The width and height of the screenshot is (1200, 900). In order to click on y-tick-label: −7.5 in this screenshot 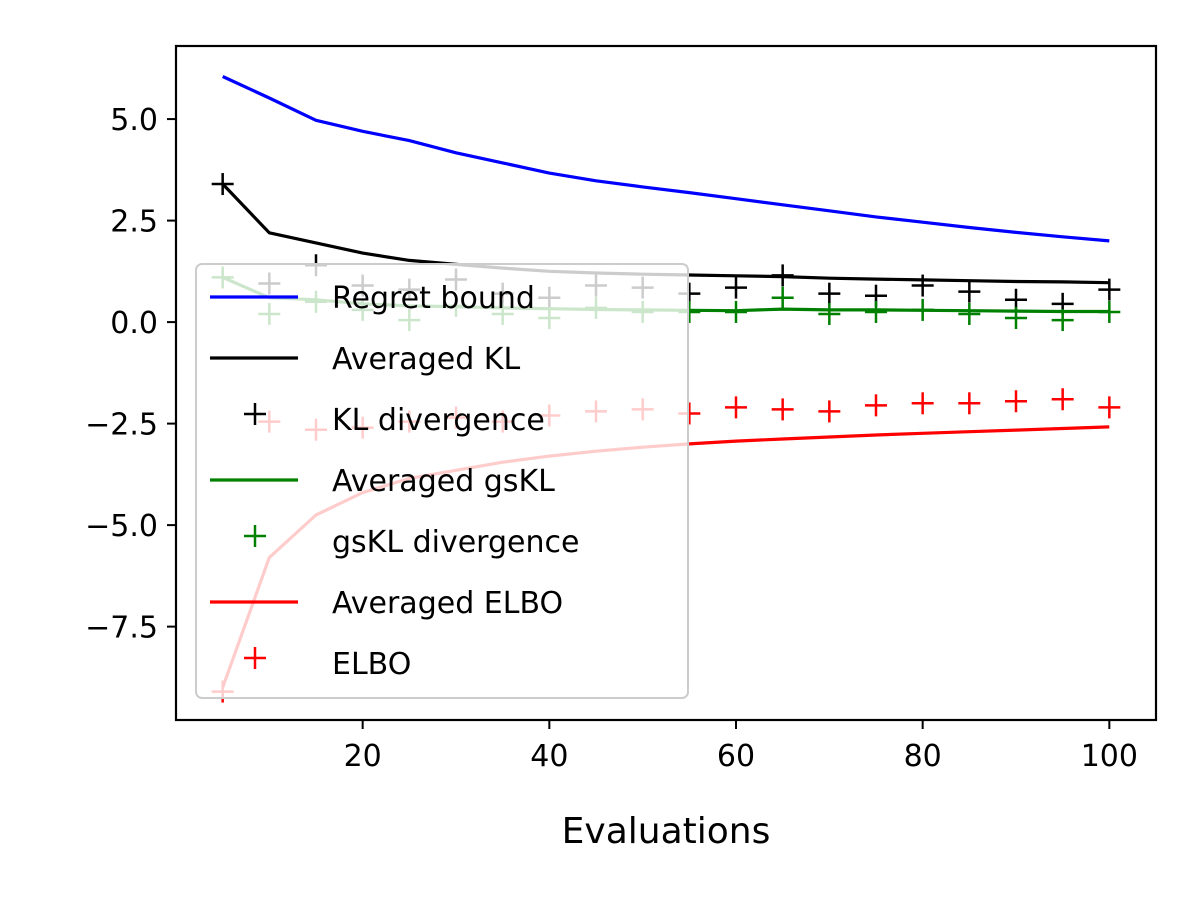, I will do `click(121, 628)`.